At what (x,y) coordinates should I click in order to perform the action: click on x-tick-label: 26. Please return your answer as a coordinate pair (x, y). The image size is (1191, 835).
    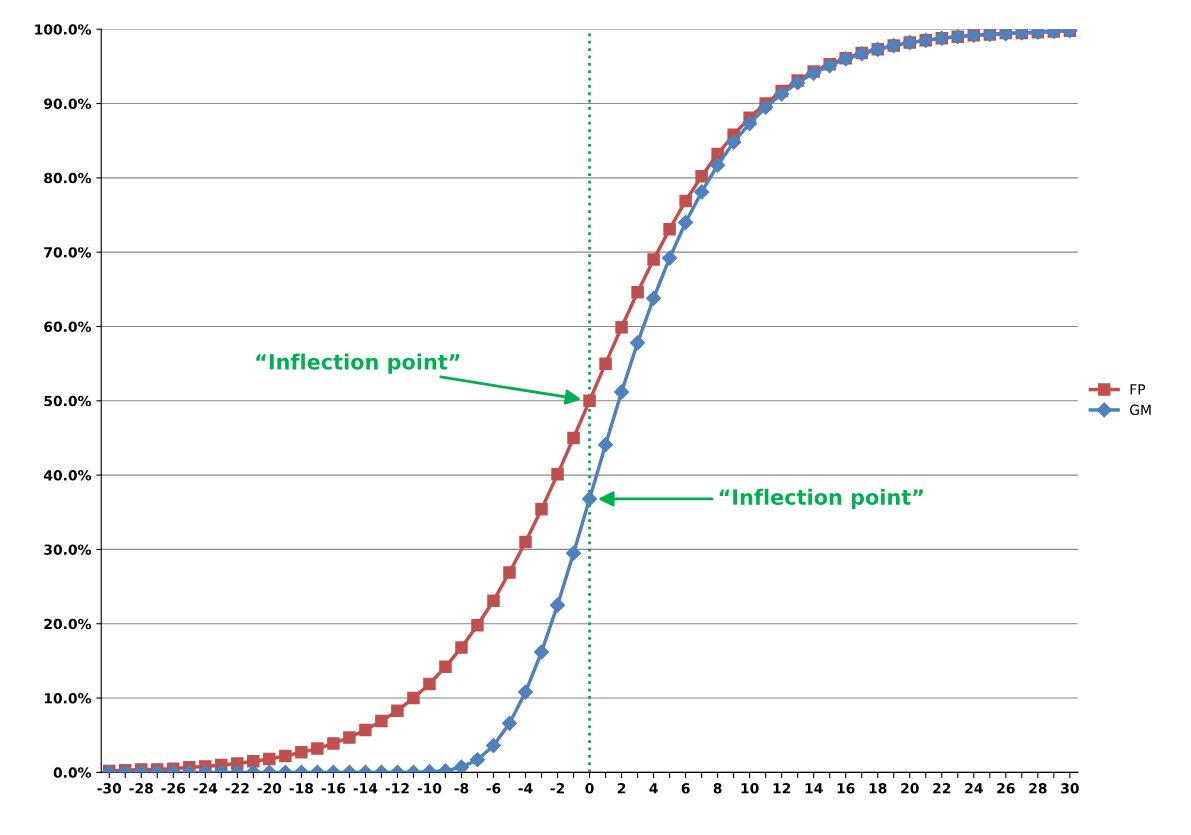
    Looking at the image, I should click on (1006, 788).